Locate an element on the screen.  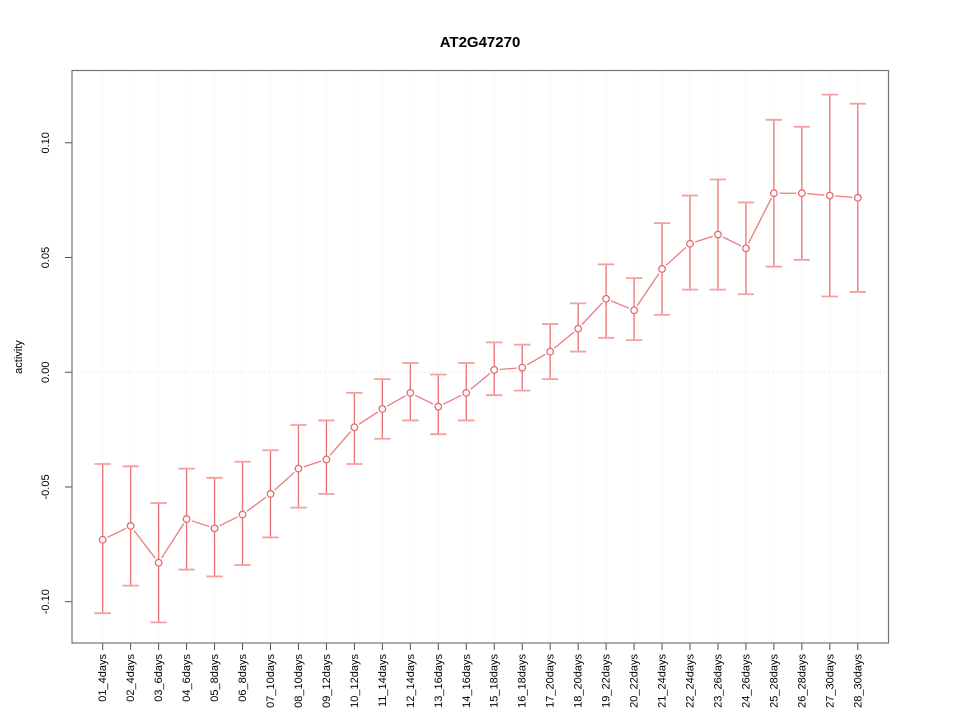
x-tick-label: 14_16days is located at coordinates (467, 681).